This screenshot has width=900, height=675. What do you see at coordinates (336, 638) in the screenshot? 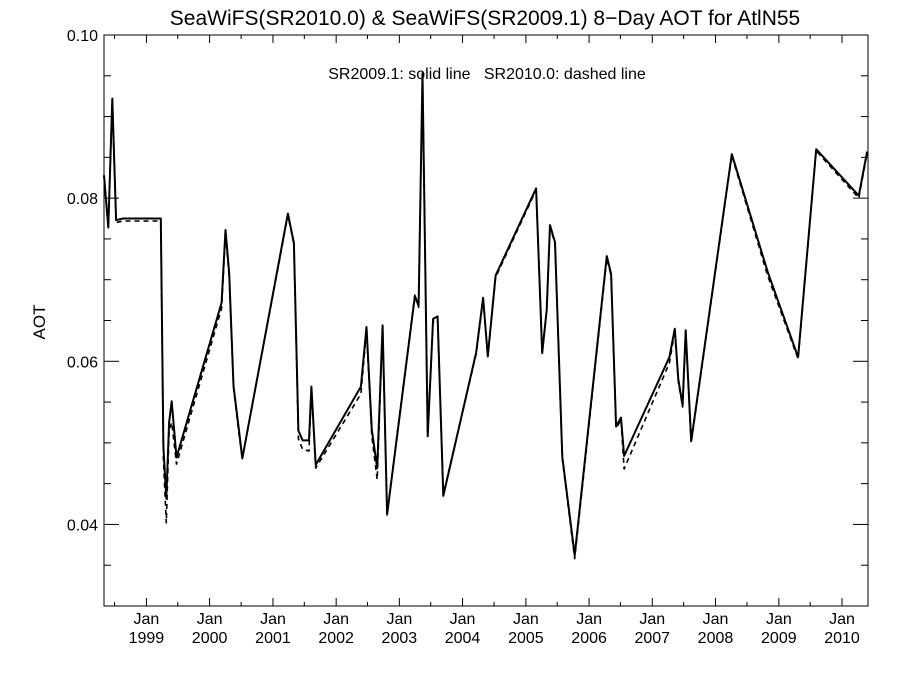
I see `x-tick-year-label: 2002` at bounding box center [336, 638].